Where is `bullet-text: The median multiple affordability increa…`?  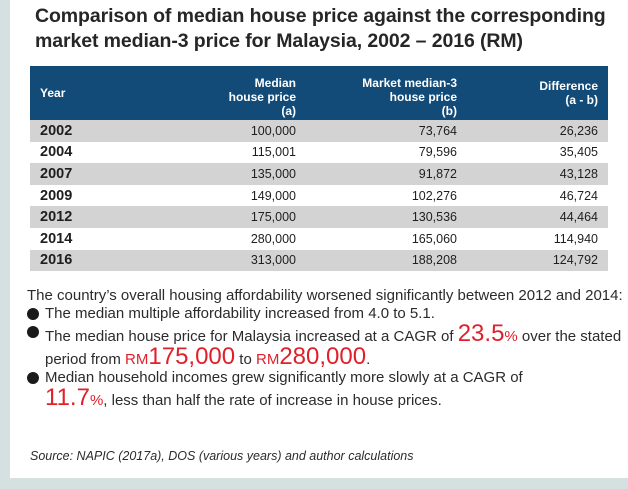
bullet-text: The median multiple affordability increa… is located at coordinates (240, 313).